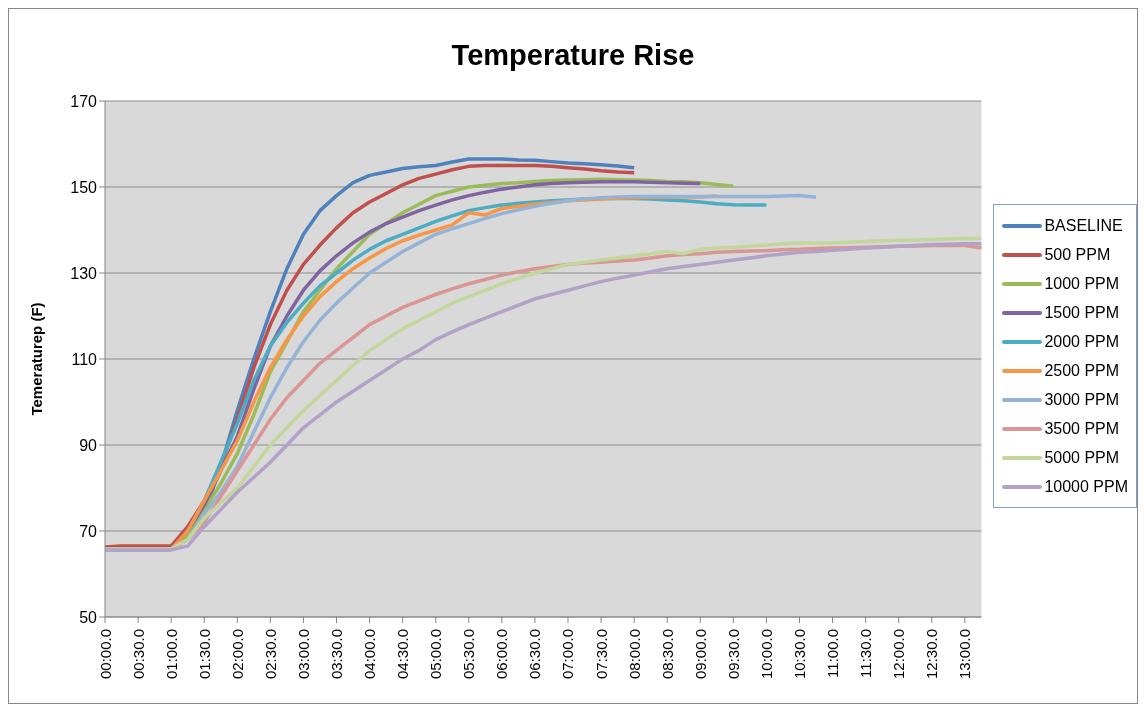 The image size is (1144, 710). I want to click on x-tick-label: 07:00.0, so click(568, 654).